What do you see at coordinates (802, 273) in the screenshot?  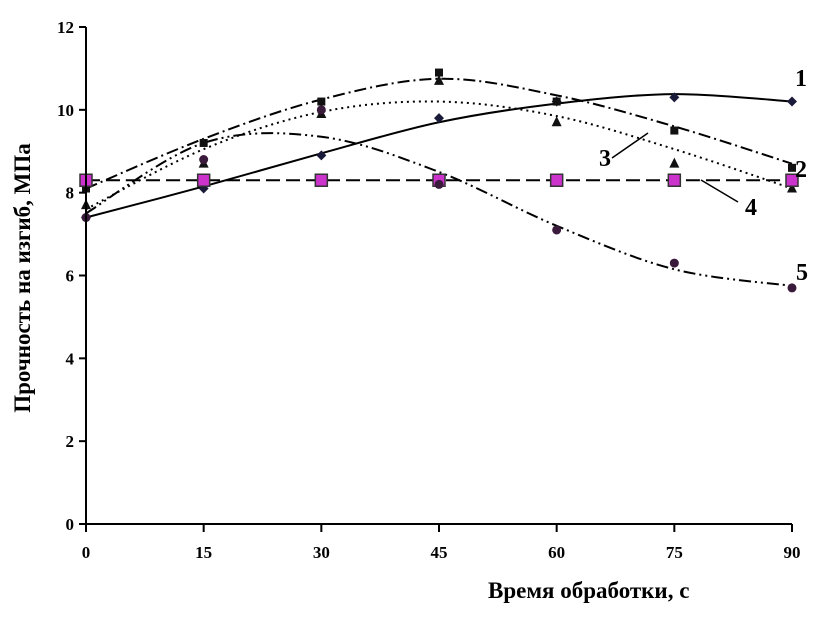 I see `curve-5-label: 5` at bounding box center [802, 273].